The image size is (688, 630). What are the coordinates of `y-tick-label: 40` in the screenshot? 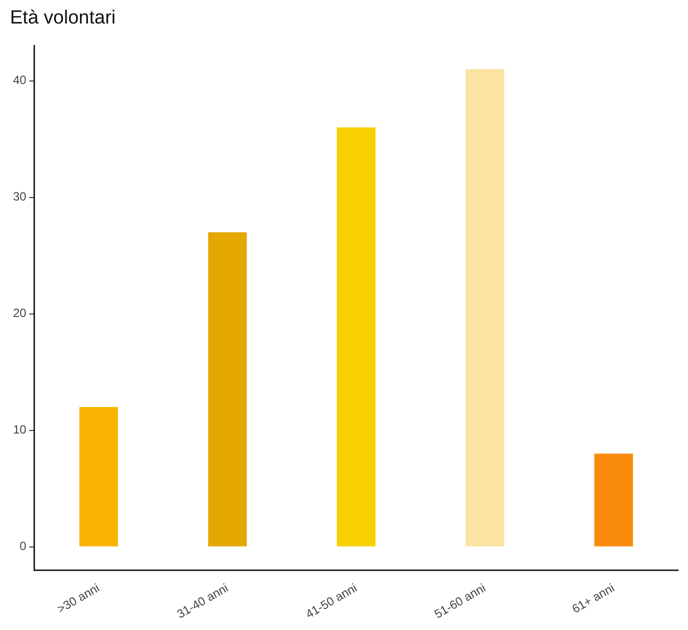 It's located at (19, 80).